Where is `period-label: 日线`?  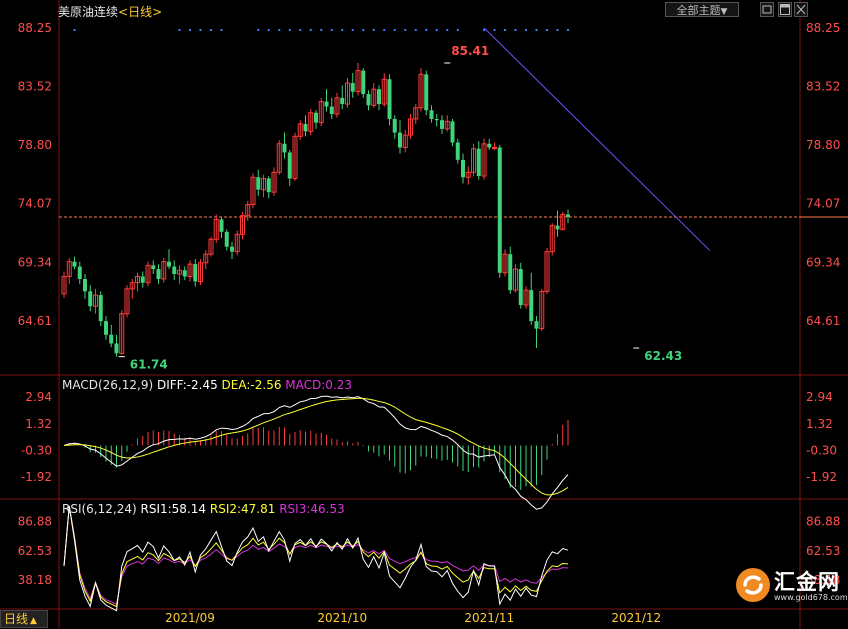
period-label: 日线 is located at coordinates (140, 12).